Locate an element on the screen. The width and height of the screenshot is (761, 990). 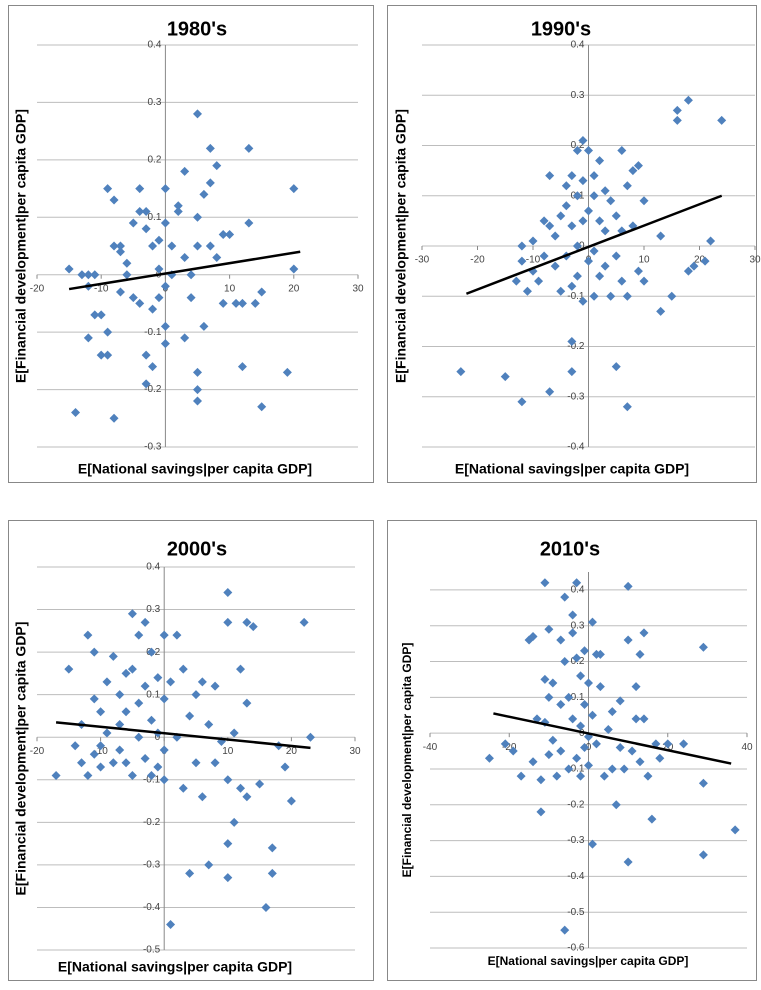
chart-title: 2010's is located at coordinates (570, 549).